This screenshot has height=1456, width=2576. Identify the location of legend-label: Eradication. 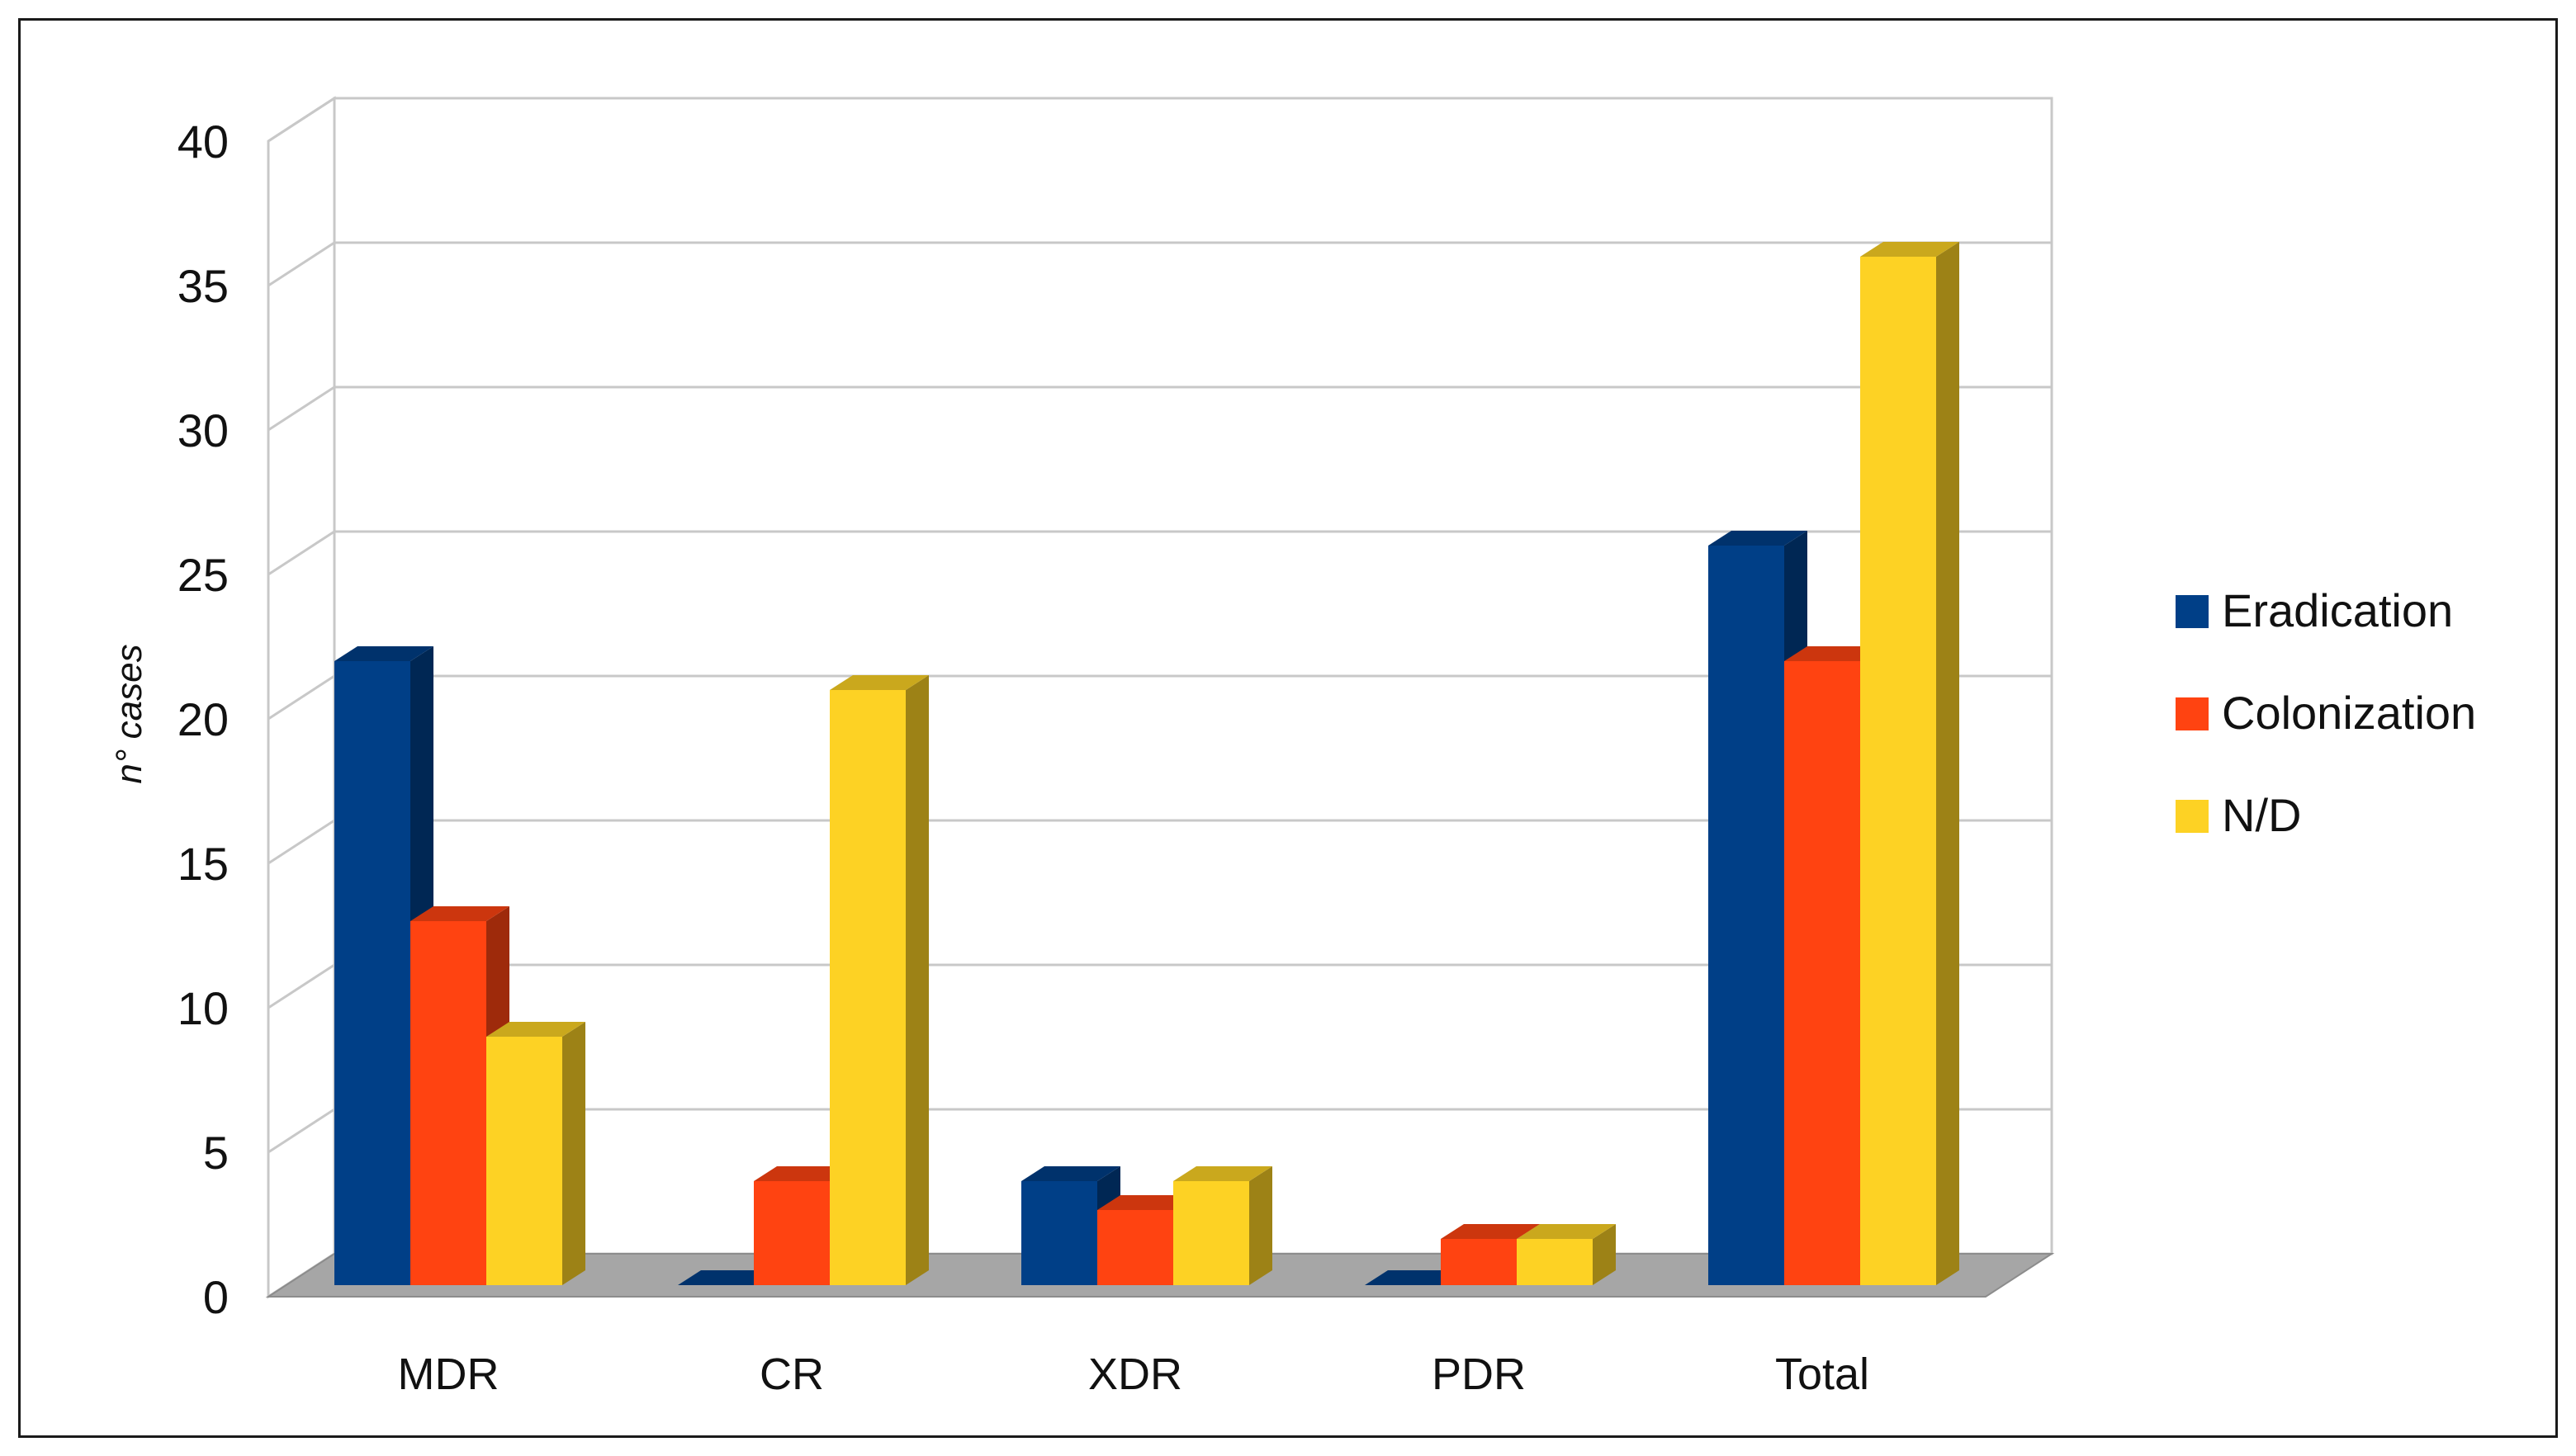
(2337, 610).